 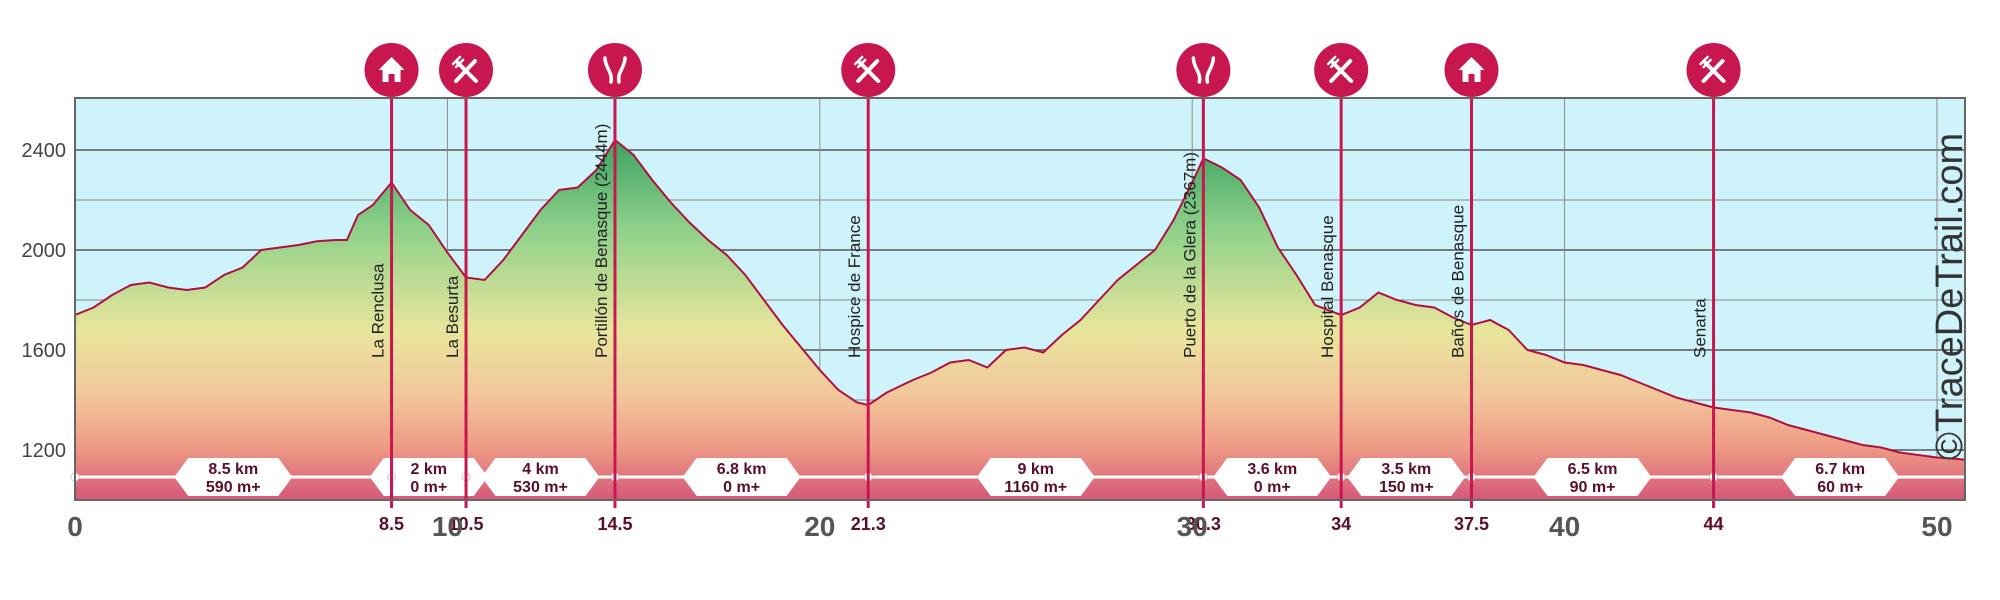 What do you see at coordinates (1406, 469) in the screenshot?
I see `segment-distance: 3.5 km` at bounding box center [1406, 469].